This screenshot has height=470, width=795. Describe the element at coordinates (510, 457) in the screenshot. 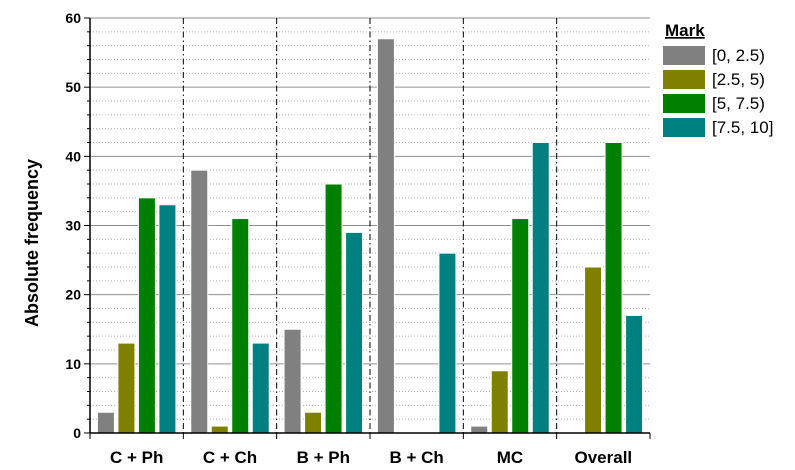

I see `category-label: MC` at that location.